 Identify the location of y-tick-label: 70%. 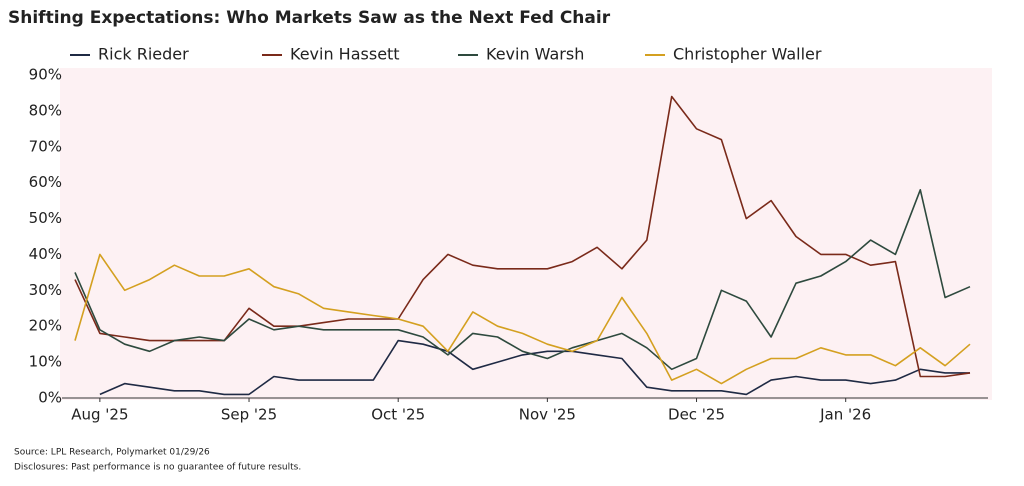
(45, 146).